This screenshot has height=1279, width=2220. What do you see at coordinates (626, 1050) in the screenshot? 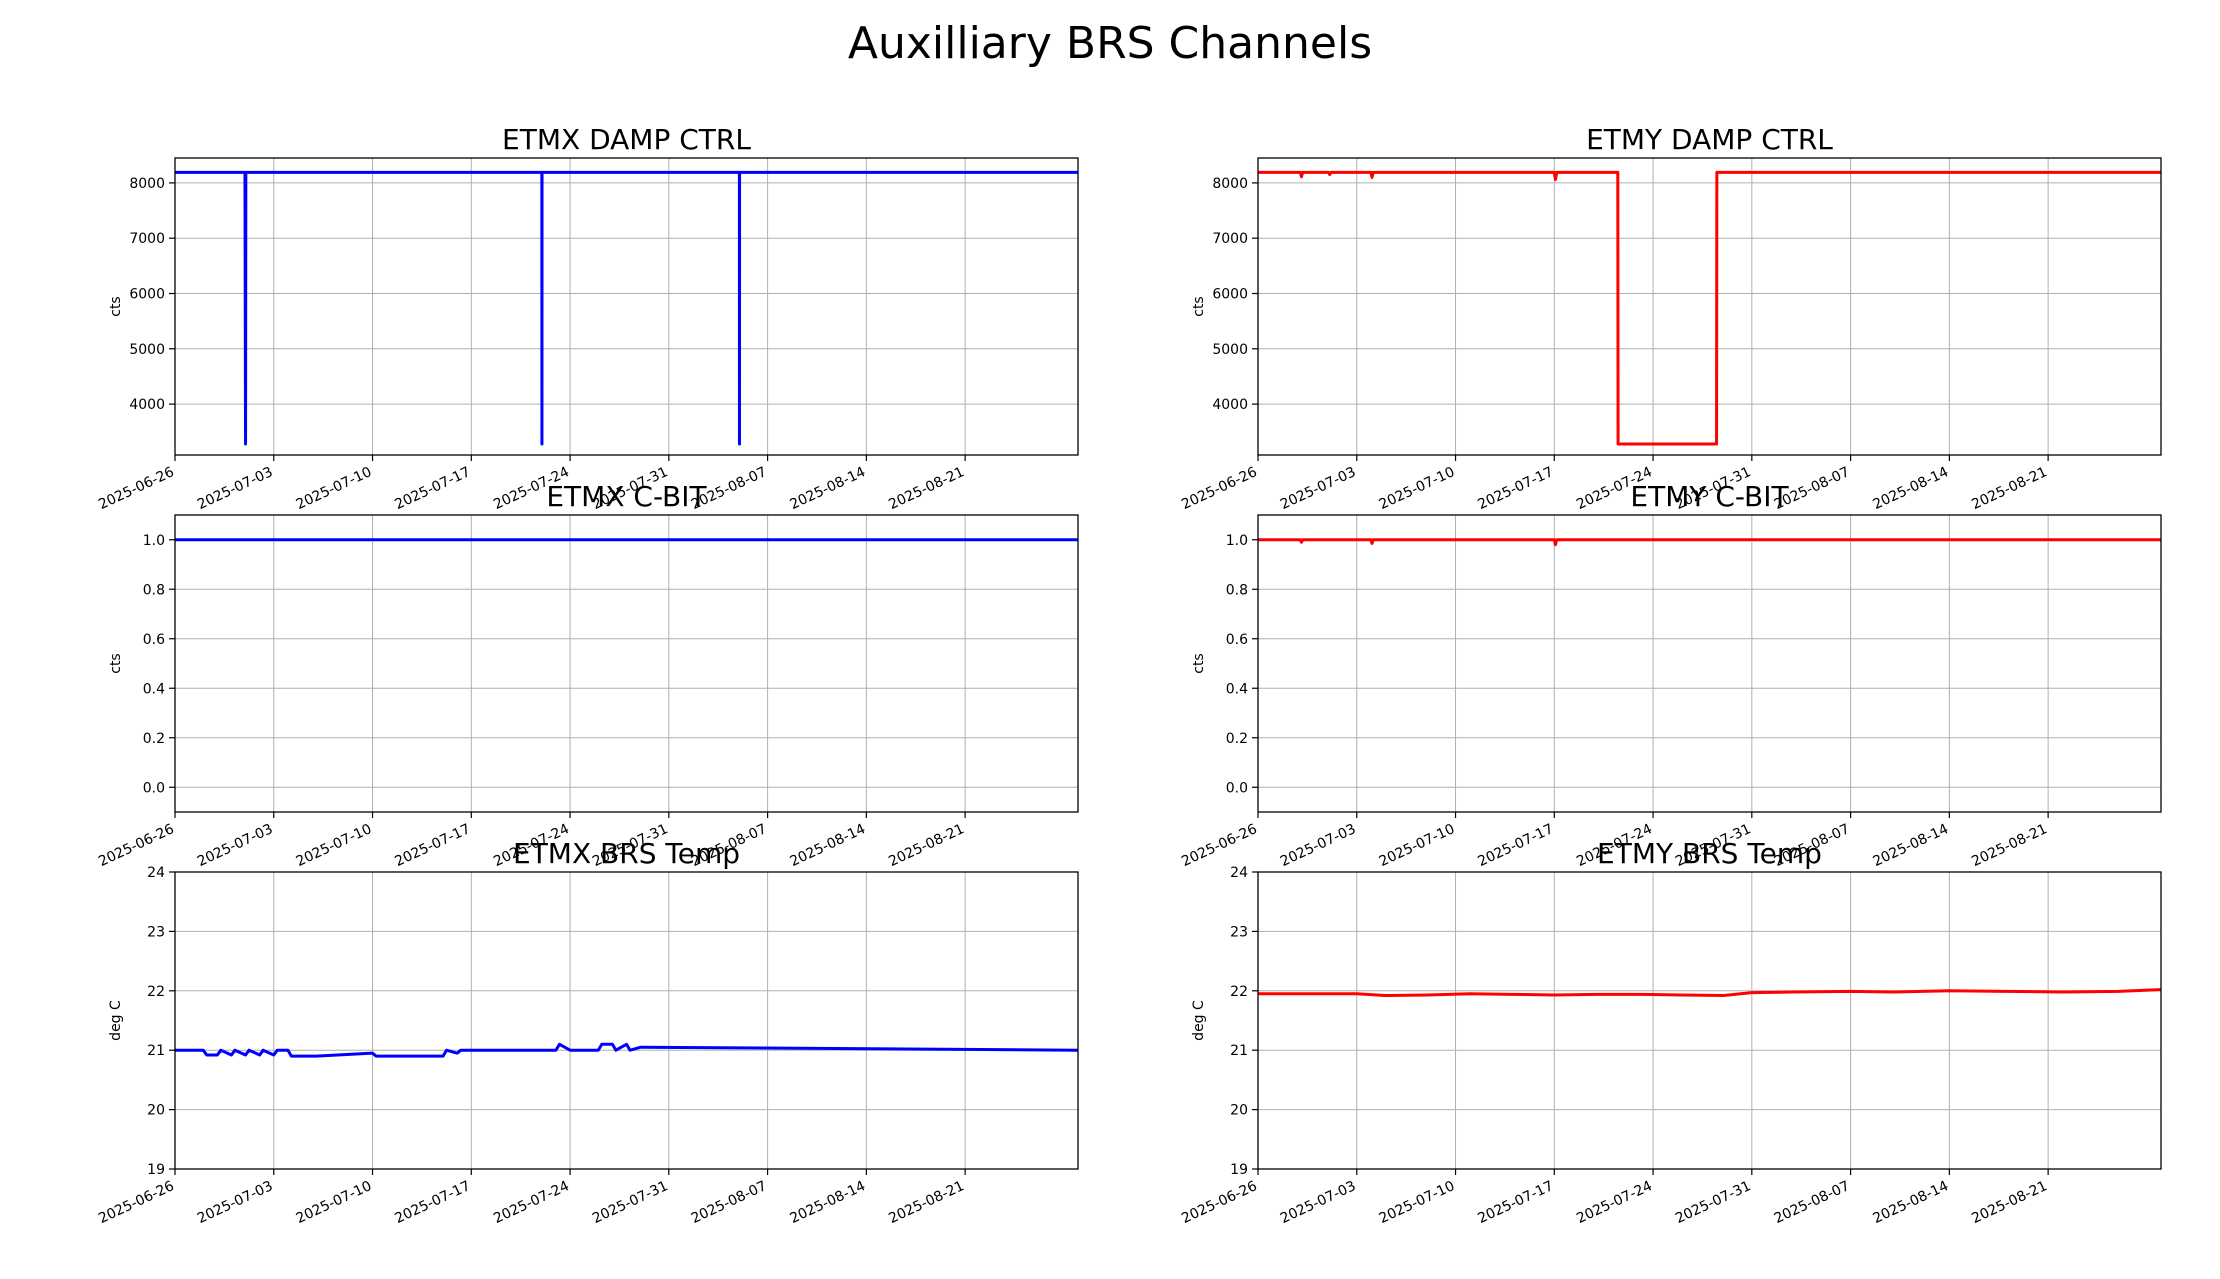
I see `series-line-etmx-temp` at bounding box center [626, 1050].